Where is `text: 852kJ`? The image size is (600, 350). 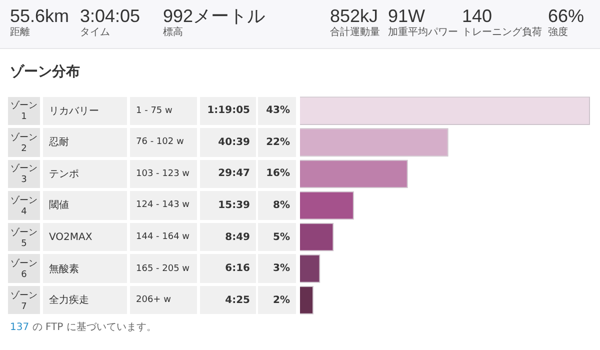
text: 852kJ is located at coordinates (355, 15).